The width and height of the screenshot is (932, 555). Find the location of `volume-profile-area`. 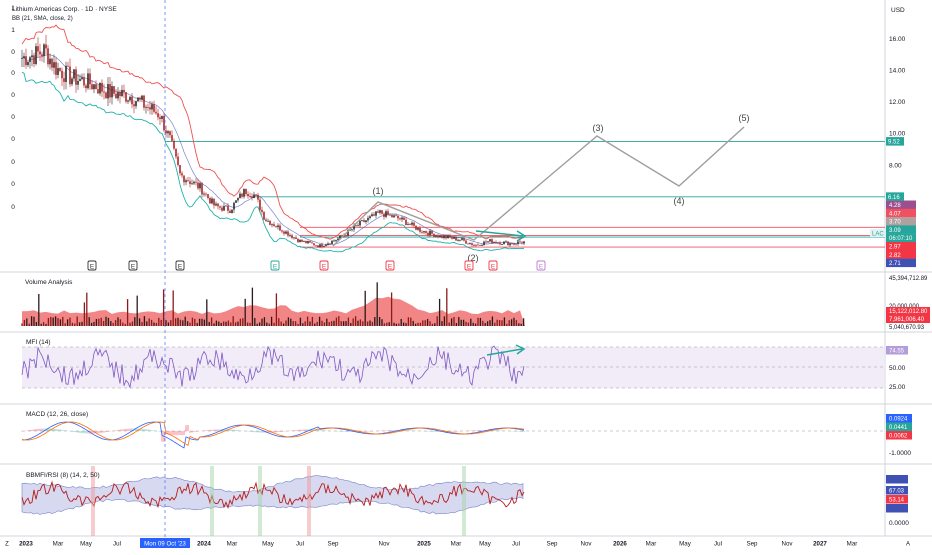

volume-profile-area is located at coordinates (273, 311).